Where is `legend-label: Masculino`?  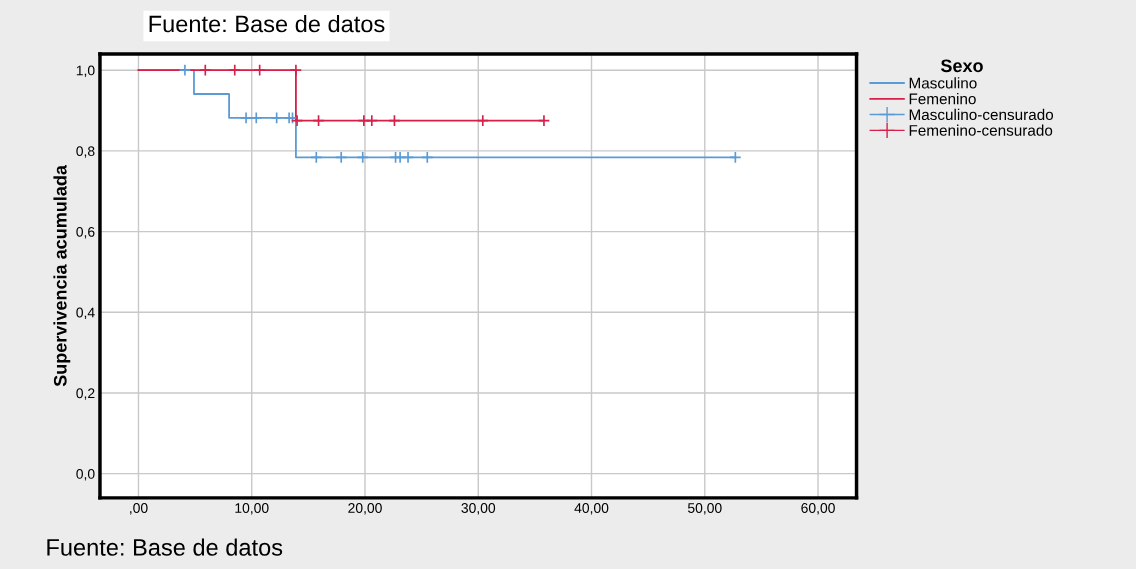 legend-label: Masculino is located at coordinates (943, 83).